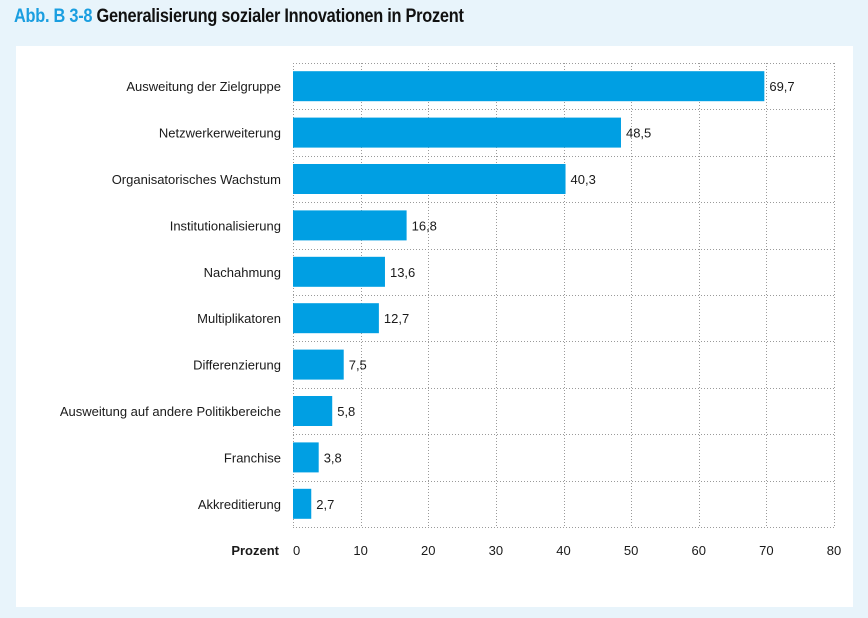  I want to click on figure-number: Abb. B 3-8, so click(53, 16).